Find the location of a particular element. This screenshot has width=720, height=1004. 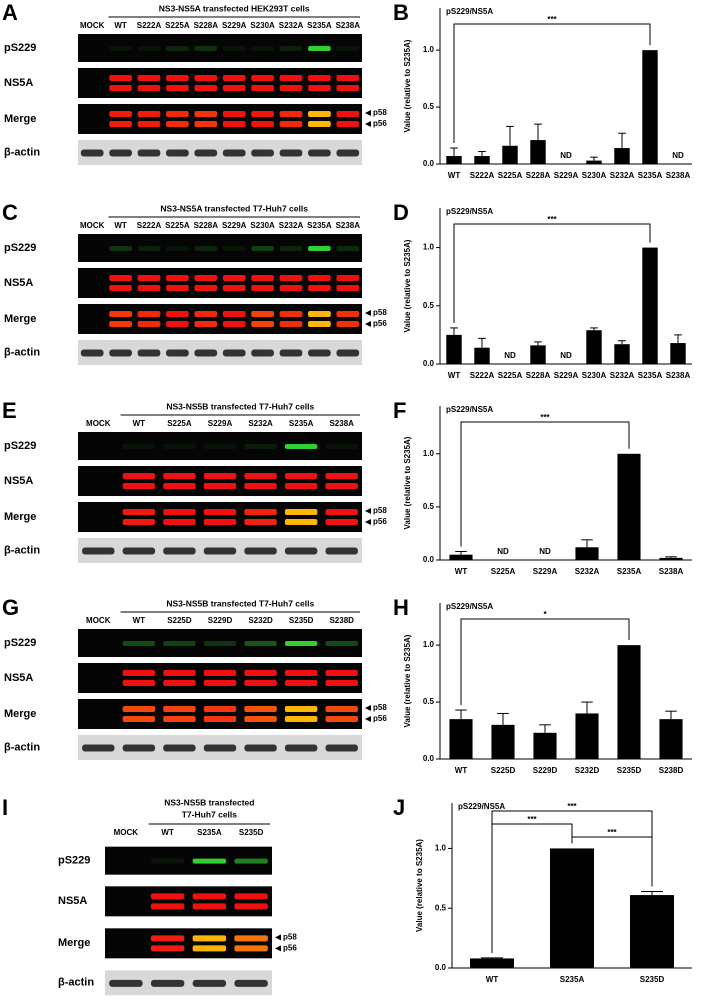

lane-label: MOCK is located at coordinates (92, 225).